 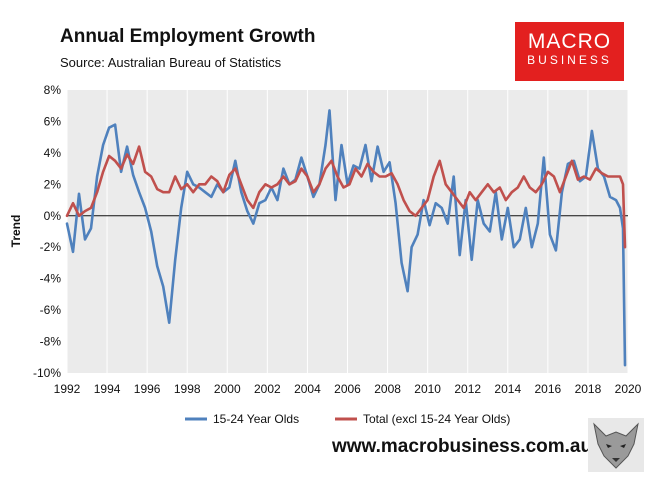 What do you see at coordinates (51, 342) in the screenshot?
I see `y-tick-label: -8%` at bounding box center [51, 342].